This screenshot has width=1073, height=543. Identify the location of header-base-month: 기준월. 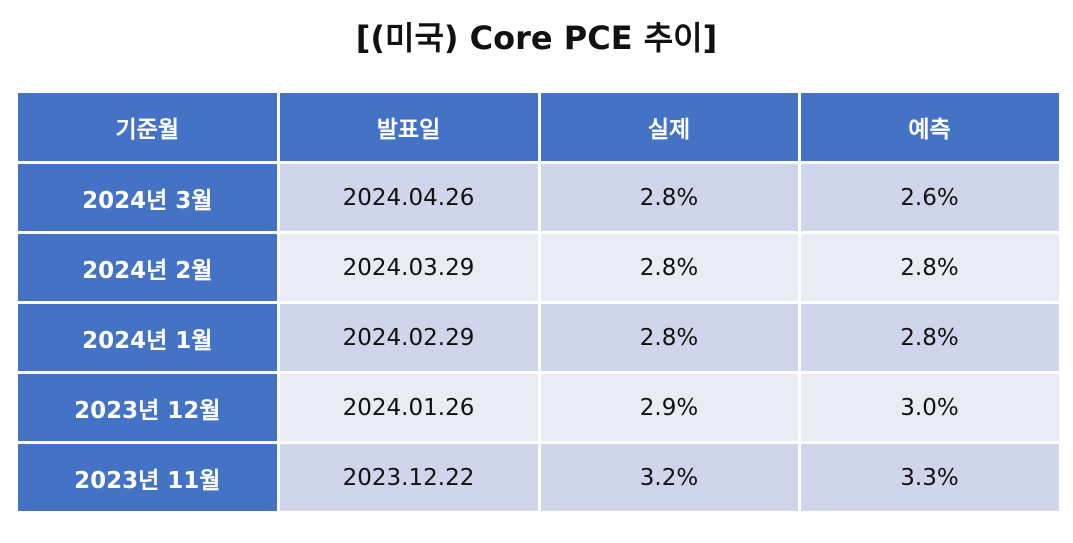
(149, 127).